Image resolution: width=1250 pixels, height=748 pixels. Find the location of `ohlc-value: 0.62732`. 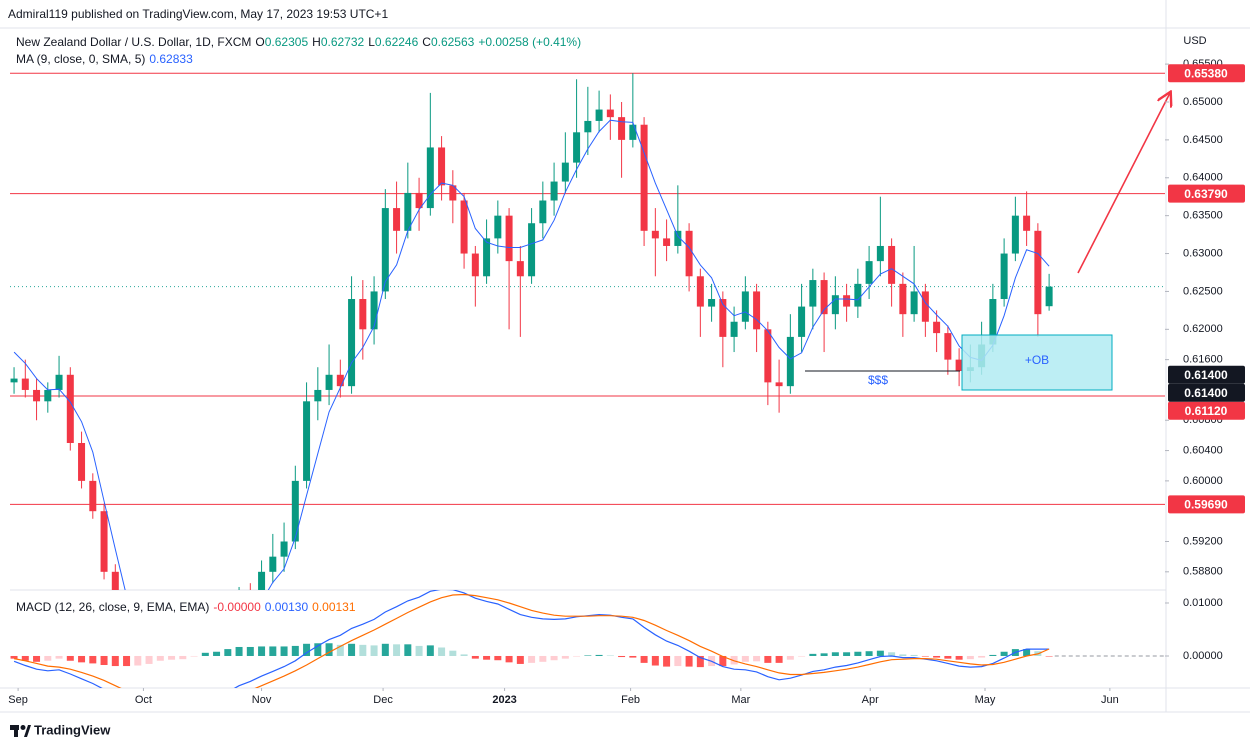

ohlc-value: 0.62732 is located at coordinates (342, 42).